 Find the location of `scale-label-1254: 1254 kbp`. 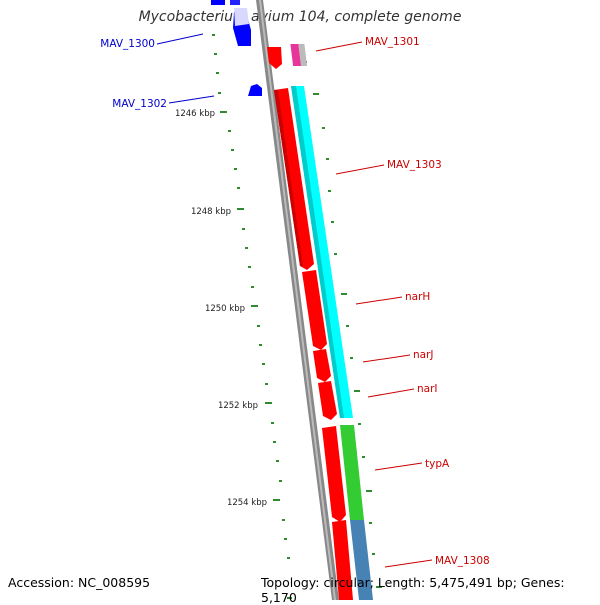

scale-label-1254: 1254 kbp is located at coordinates (247, 503).